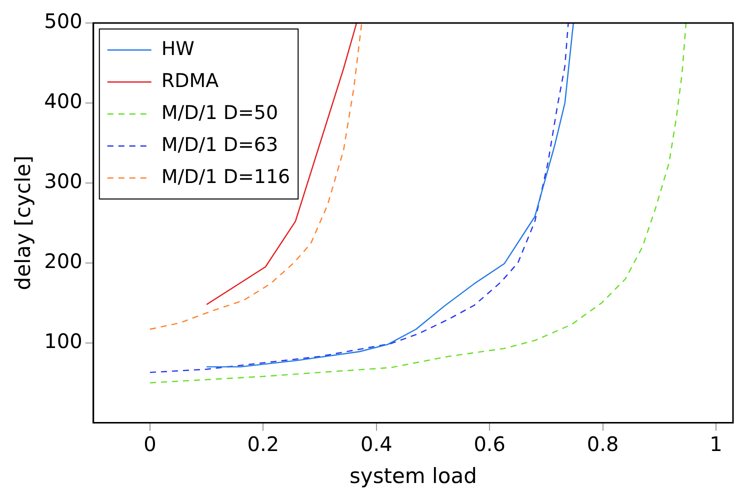 The width and height of the screenshot is (743, 502). Describe the element at coordinates (63, 21) in the screenshot. I see `y-tick-label: 500` at that location.